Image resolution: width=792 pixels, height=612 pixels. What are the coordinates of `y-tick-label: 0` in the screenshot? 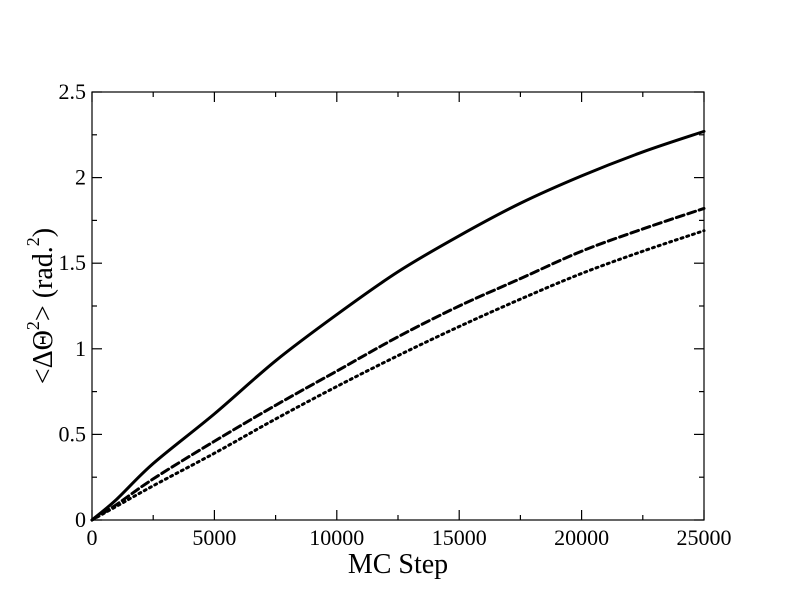 It's located at (80, 519).